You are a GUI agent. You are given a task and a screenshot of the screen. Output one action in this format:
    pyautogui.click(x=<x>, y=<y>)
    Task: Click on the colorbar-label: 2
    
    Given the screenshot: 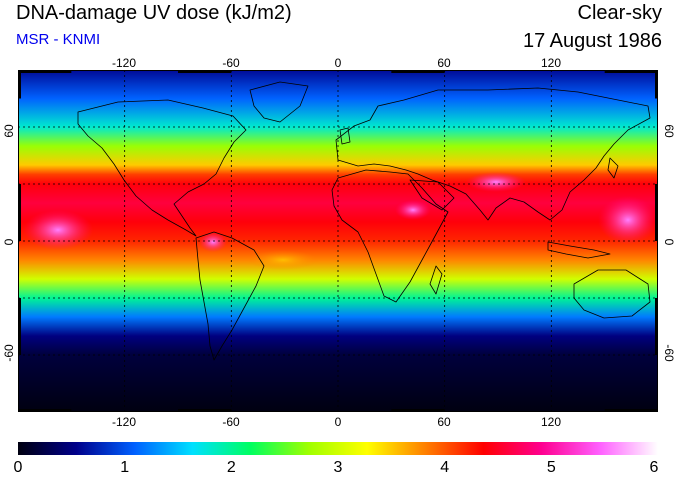 What is the action you would take?
    pyautogui.click(x=231, y=467)
    